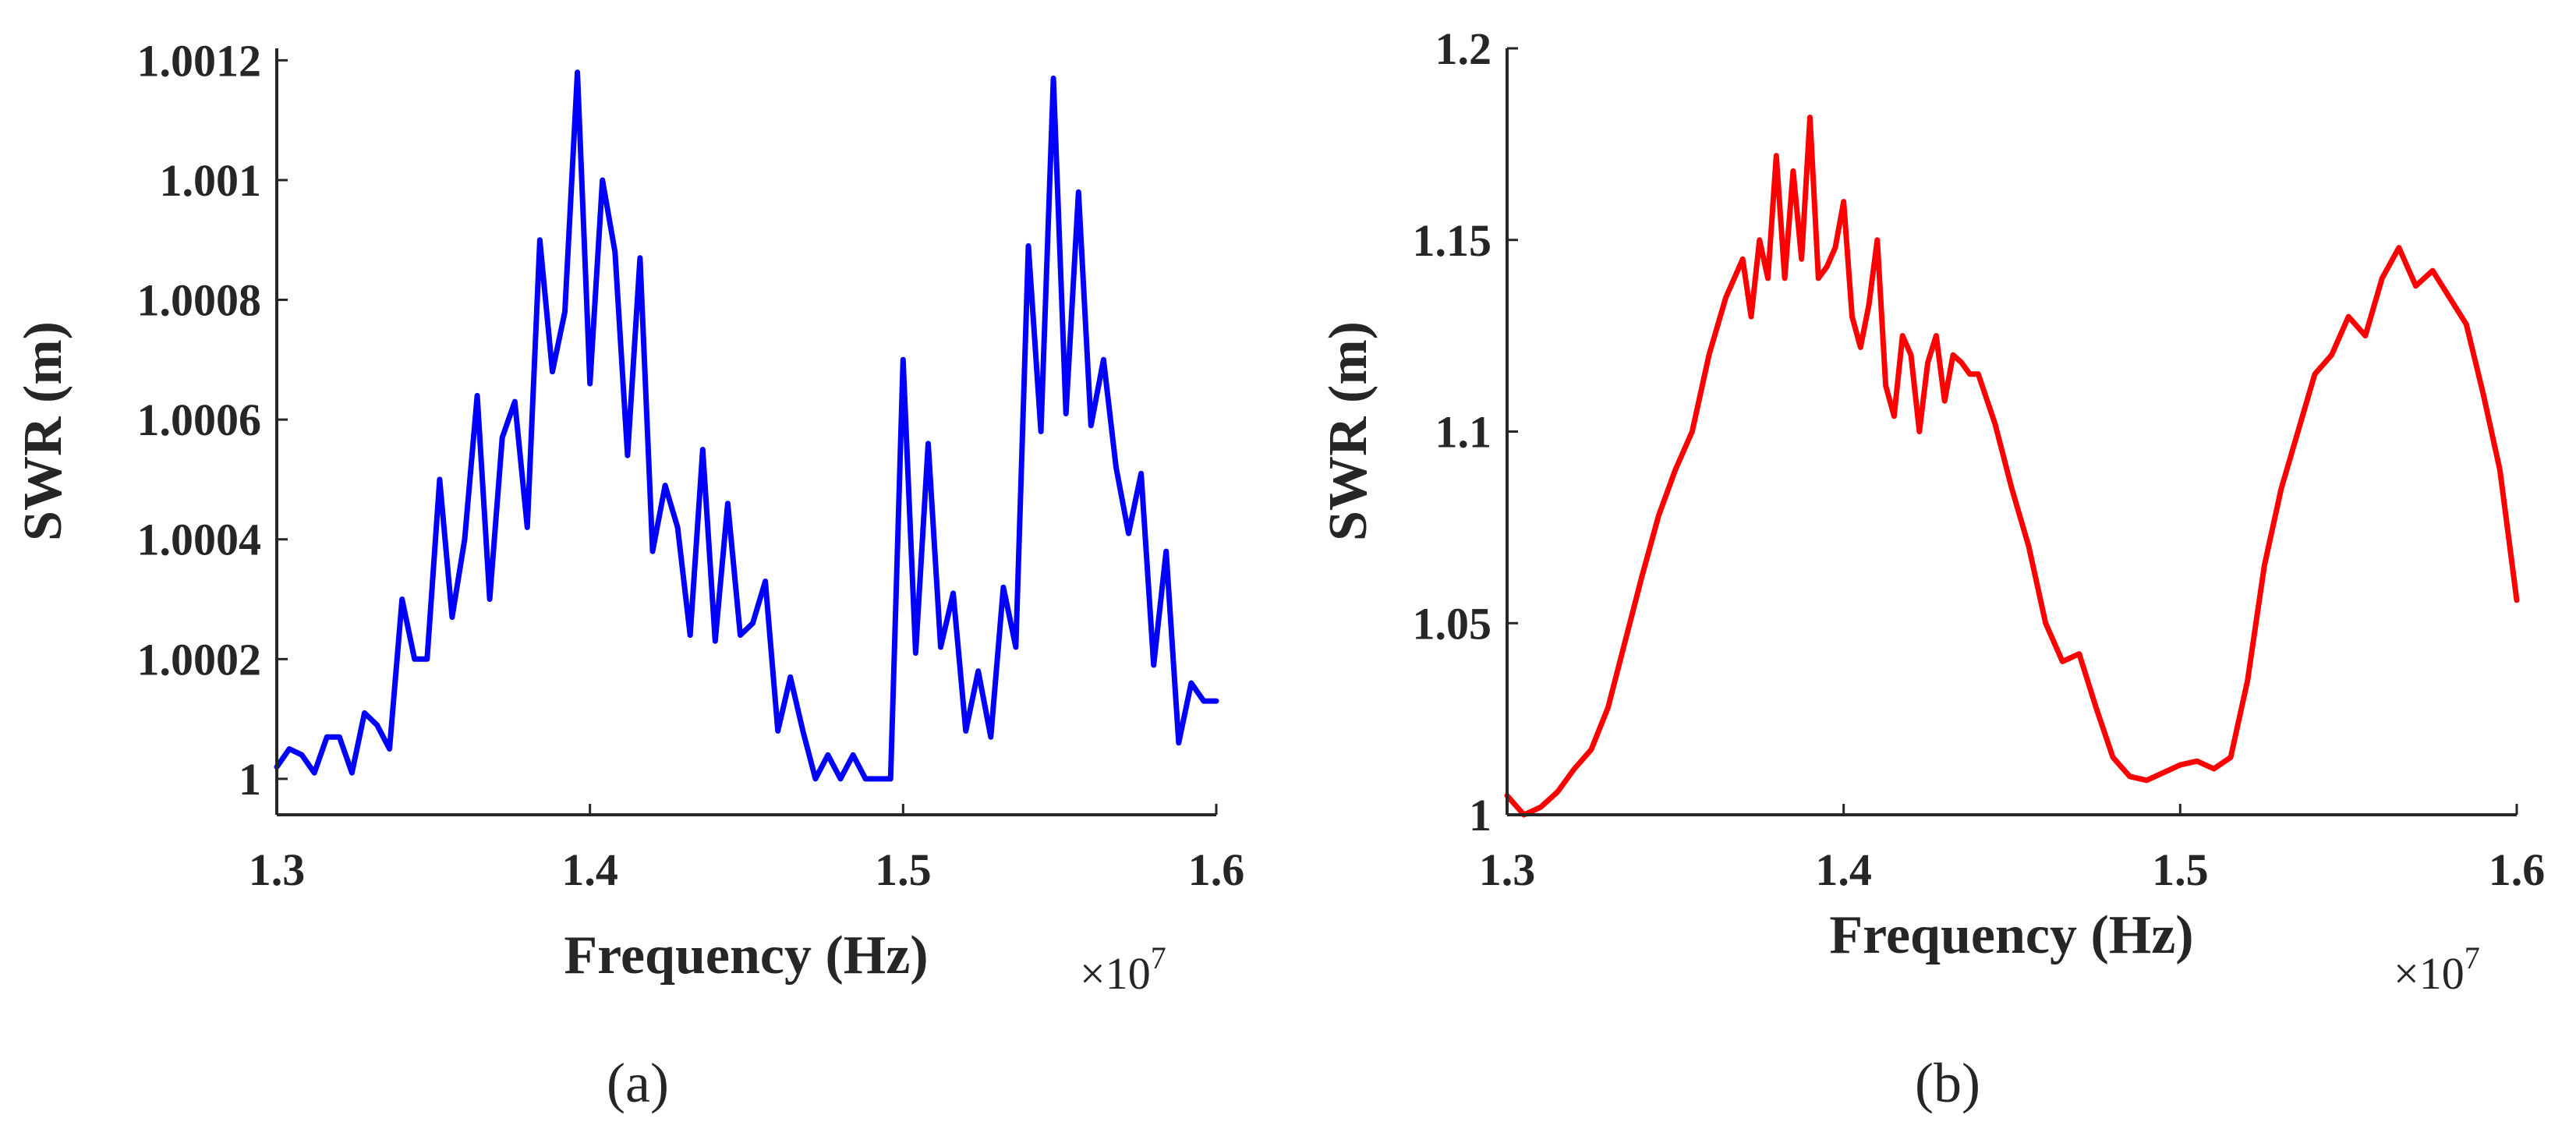 The width and height of the screenshot is (2576, 1129). Describe the element at coordinates (1452, 240) in the screenshot. I see `y-tick-label-b-3: 1.15` at that location.